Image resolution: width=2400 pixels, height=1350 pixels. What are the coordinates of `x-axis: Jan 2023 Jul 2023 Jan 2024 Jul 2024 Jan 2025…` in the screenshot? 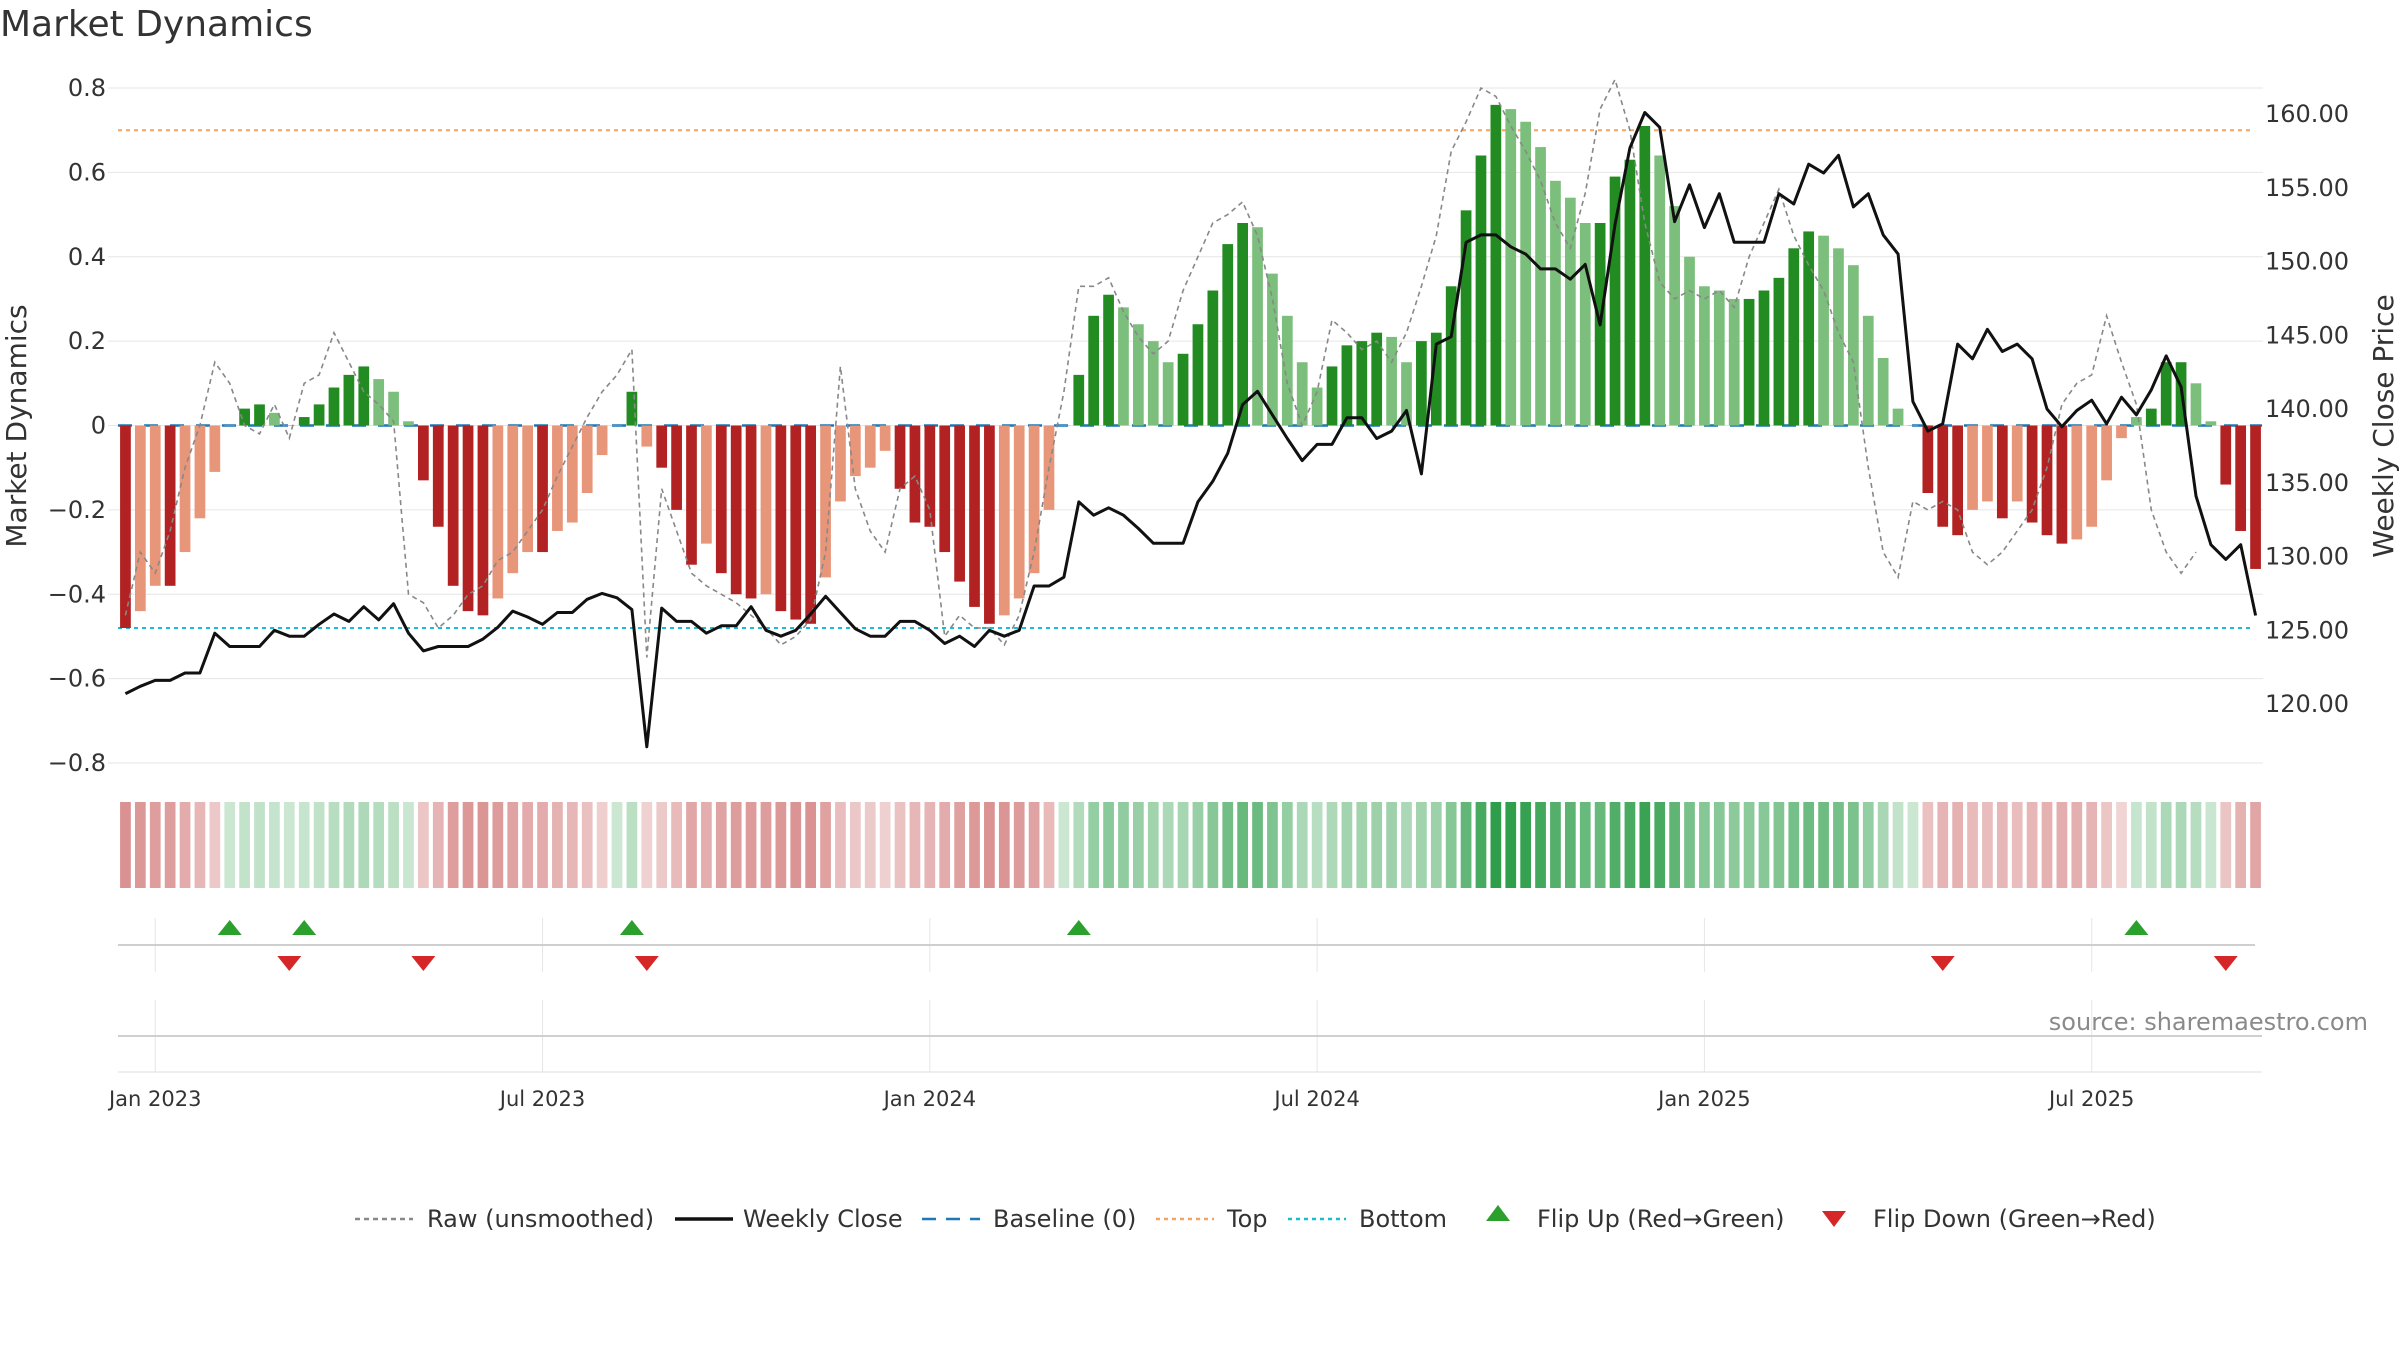 It's located at (1120, 1099).